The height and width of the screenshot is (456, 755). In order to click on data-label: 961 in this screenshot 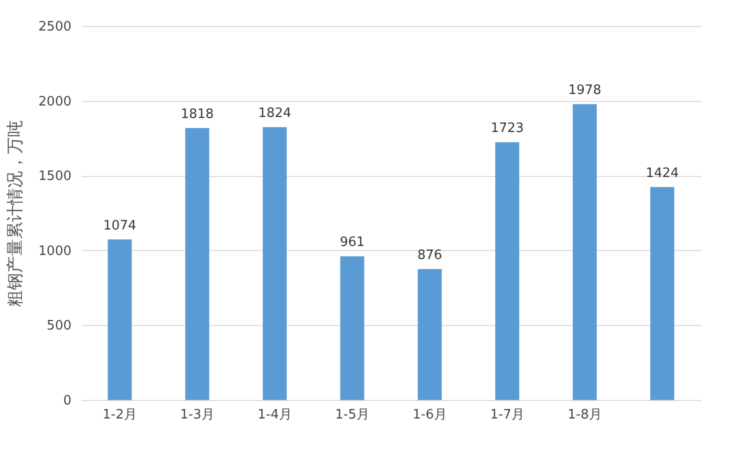, I will do `click(352, 242)`.